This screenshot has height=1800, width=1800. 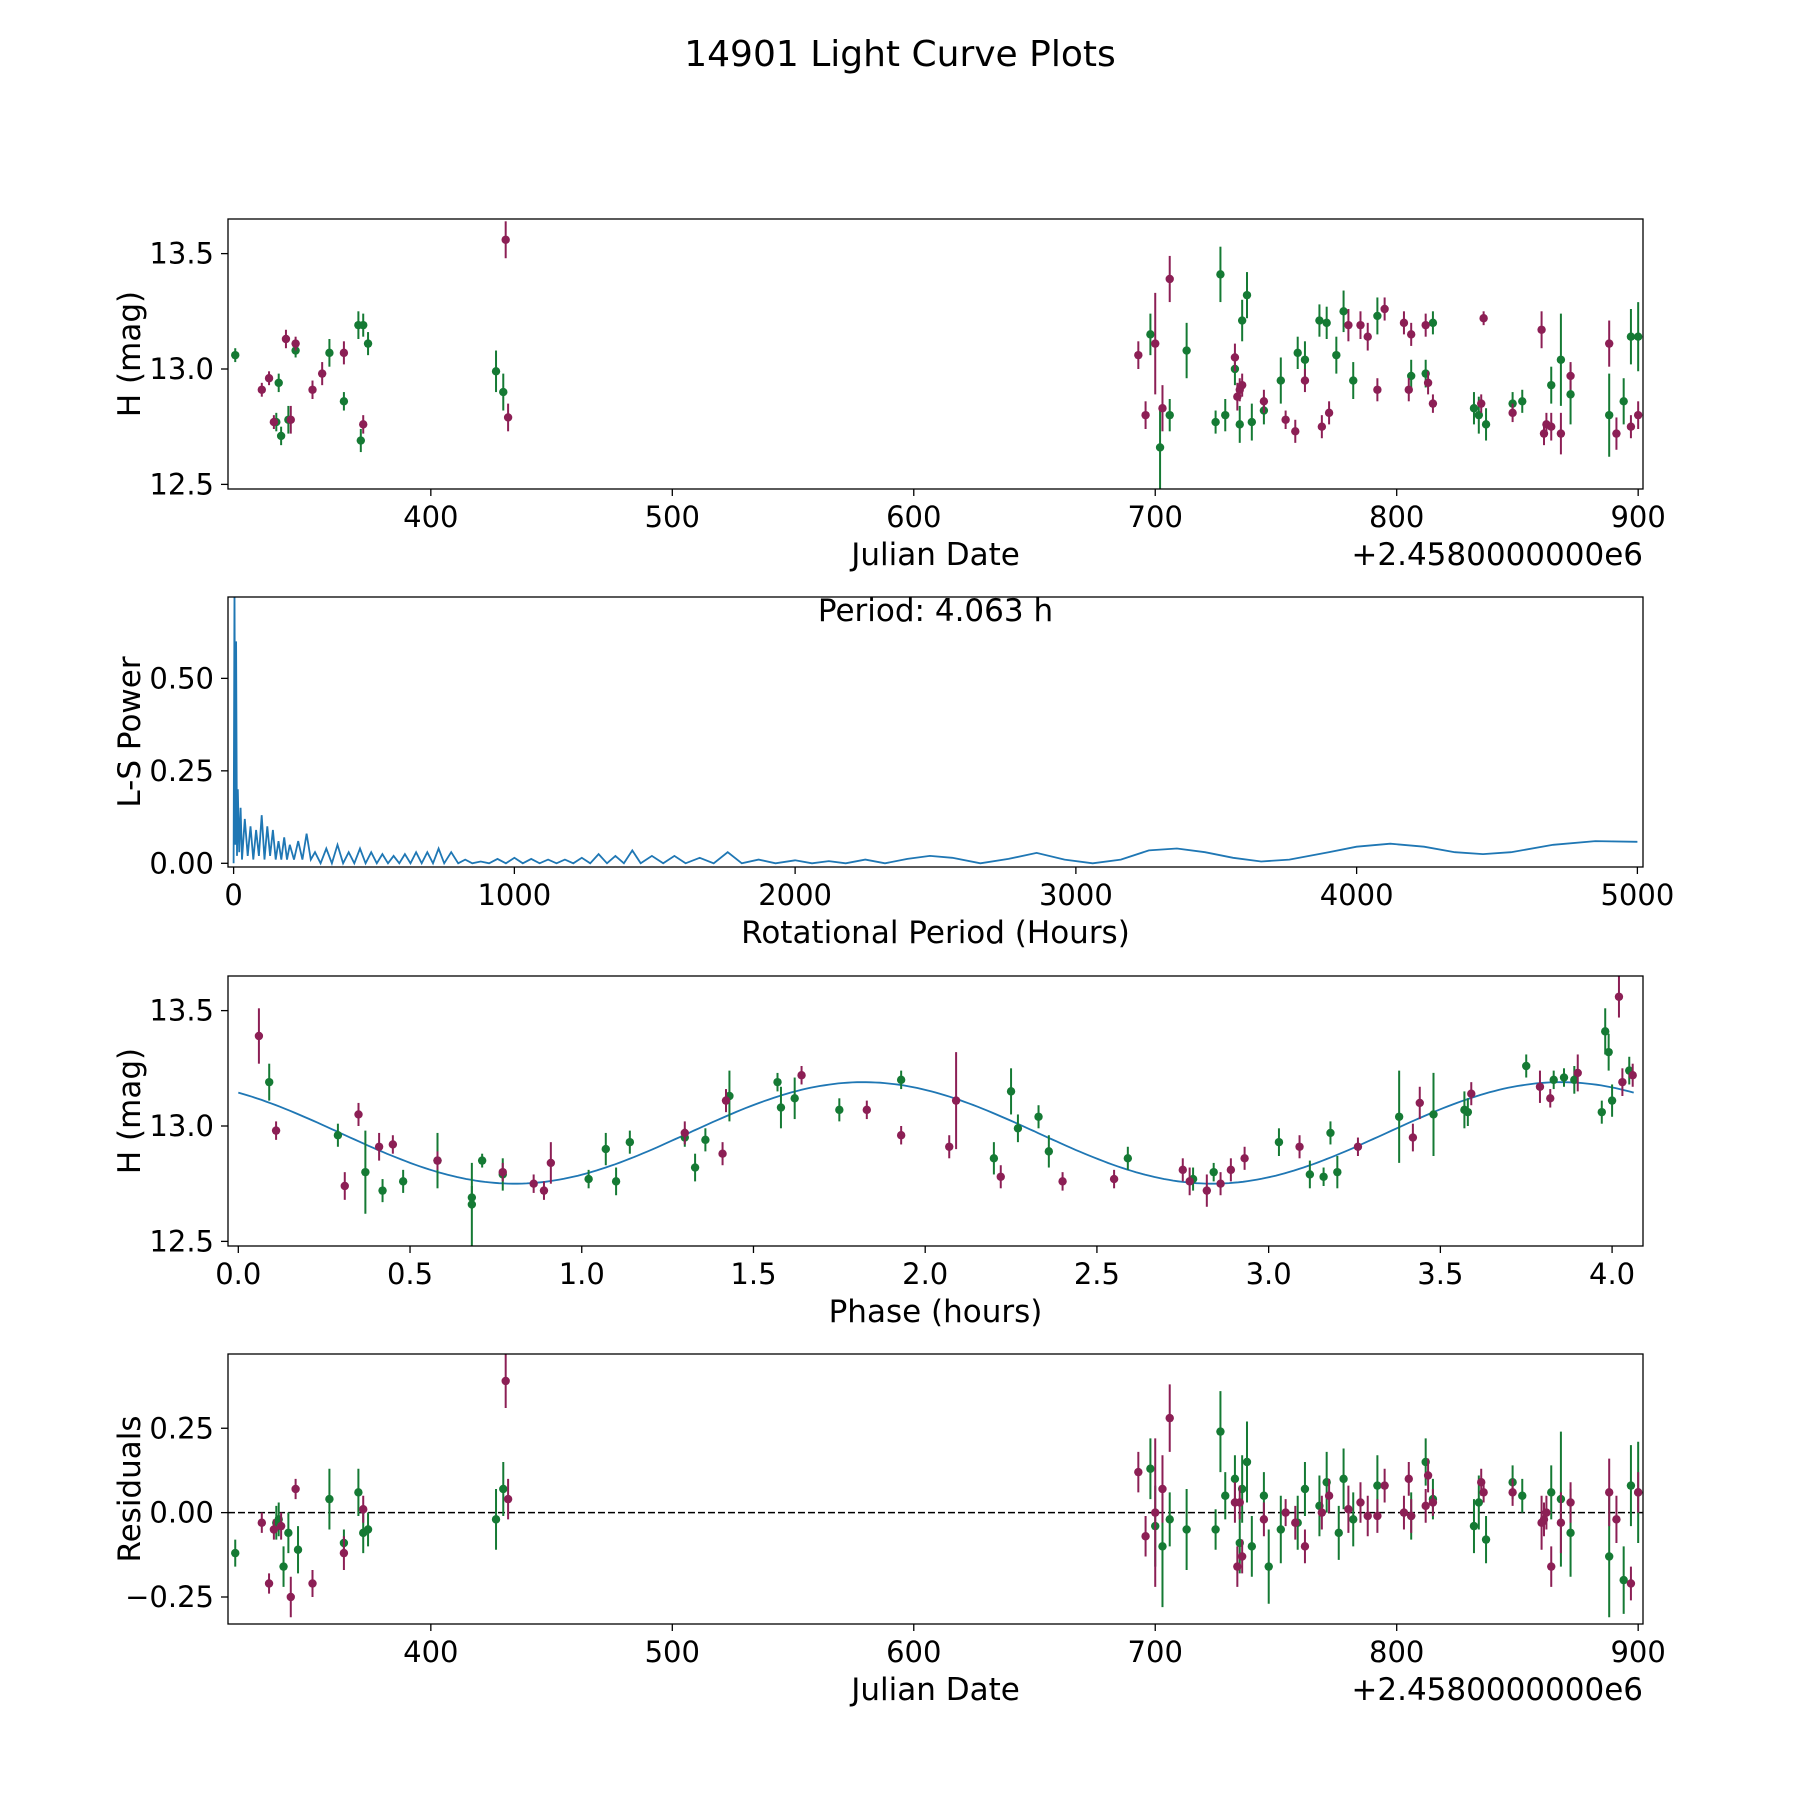 What do you see at coordinates (935, 611) in the screenshot?
I see `period-annotation: Period: 4.063 h` at bounding box center [935, 611].